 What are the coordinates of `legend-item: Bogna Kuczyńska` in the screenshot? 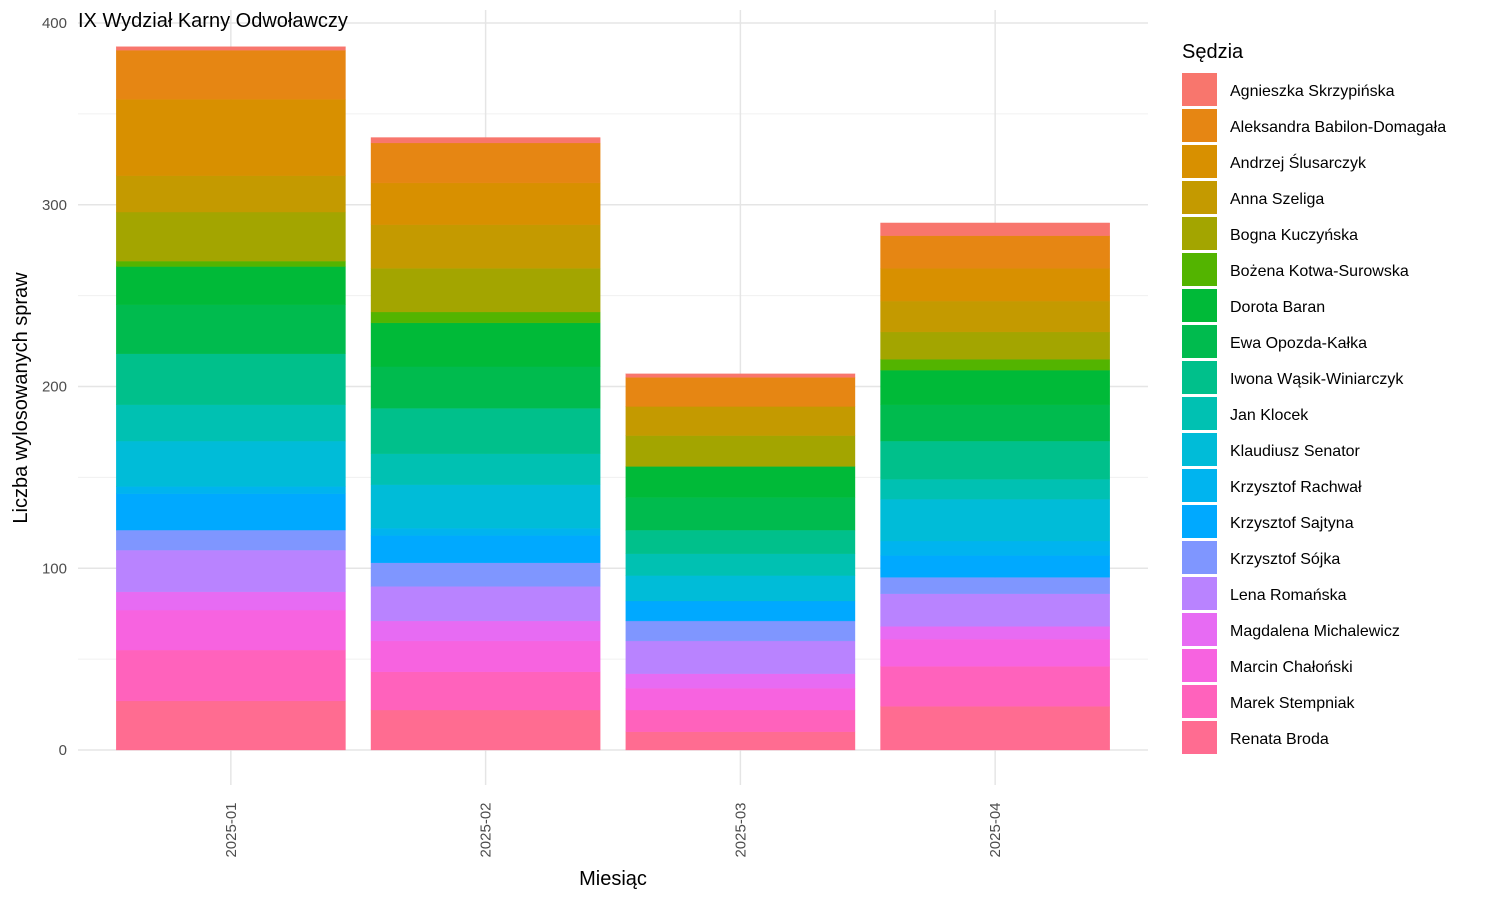 It's located at (1270, 233).